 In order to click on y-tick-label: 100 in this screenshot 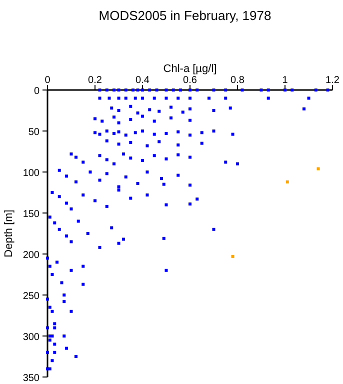, I will do `click(31, 173)`.